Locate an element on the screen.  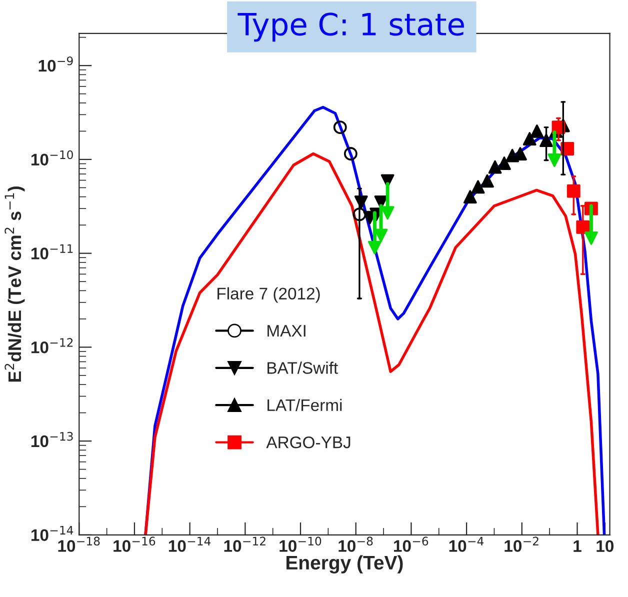
x-axis-title: Energy (TeV) is located at coordinates (344, 564).